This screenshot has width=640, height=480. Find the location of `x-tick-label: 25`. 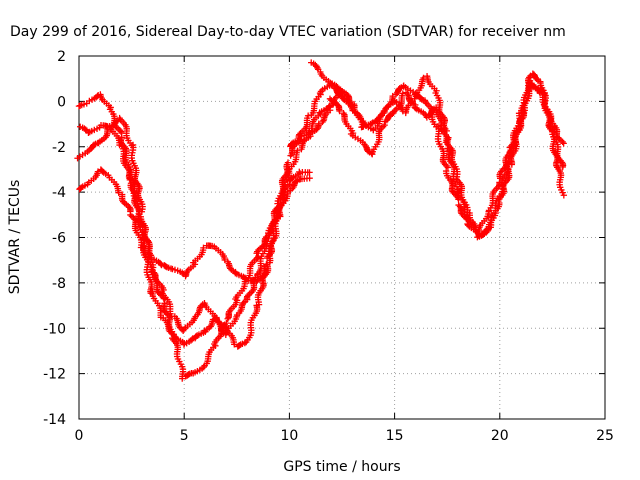

x-tick-label: 25 is located at coordinates (605, 436).